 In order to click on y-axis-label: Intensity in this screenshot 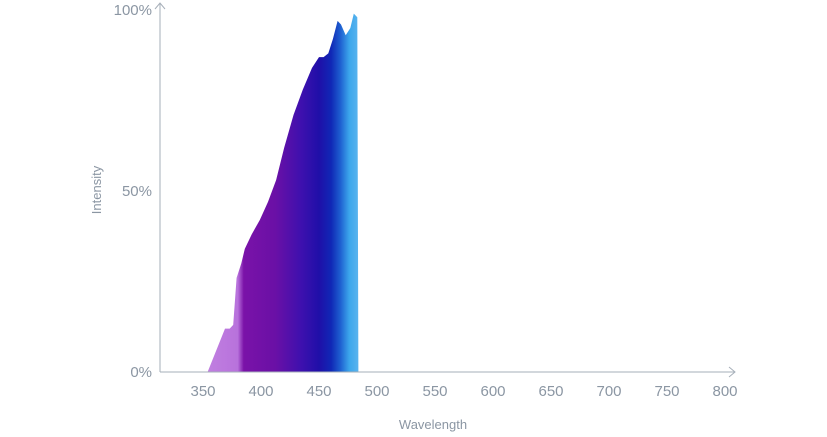, I will do `click(96, 189)`.